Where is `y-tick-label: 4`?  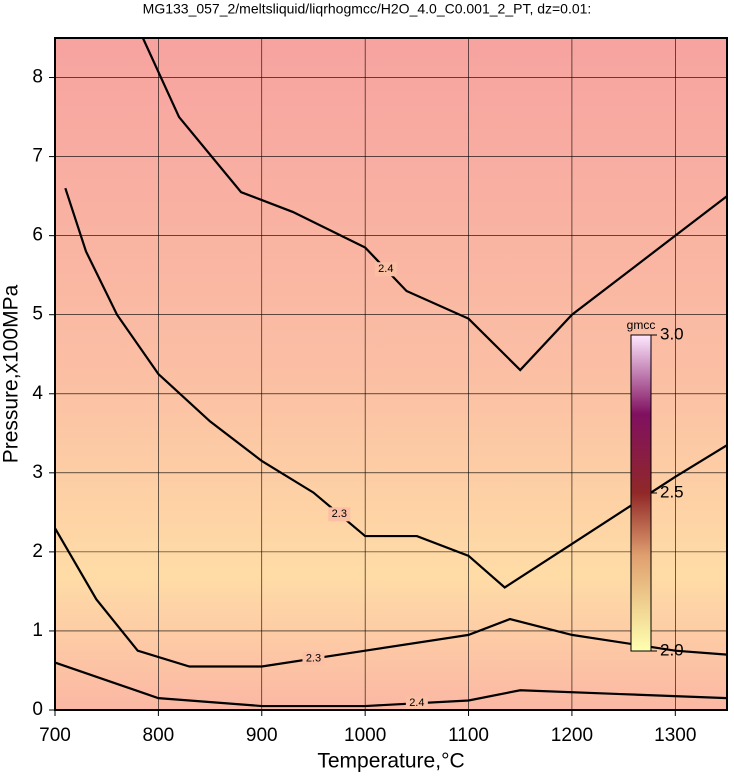 y-tick-label: 4 is located at coordinates (37, 393).